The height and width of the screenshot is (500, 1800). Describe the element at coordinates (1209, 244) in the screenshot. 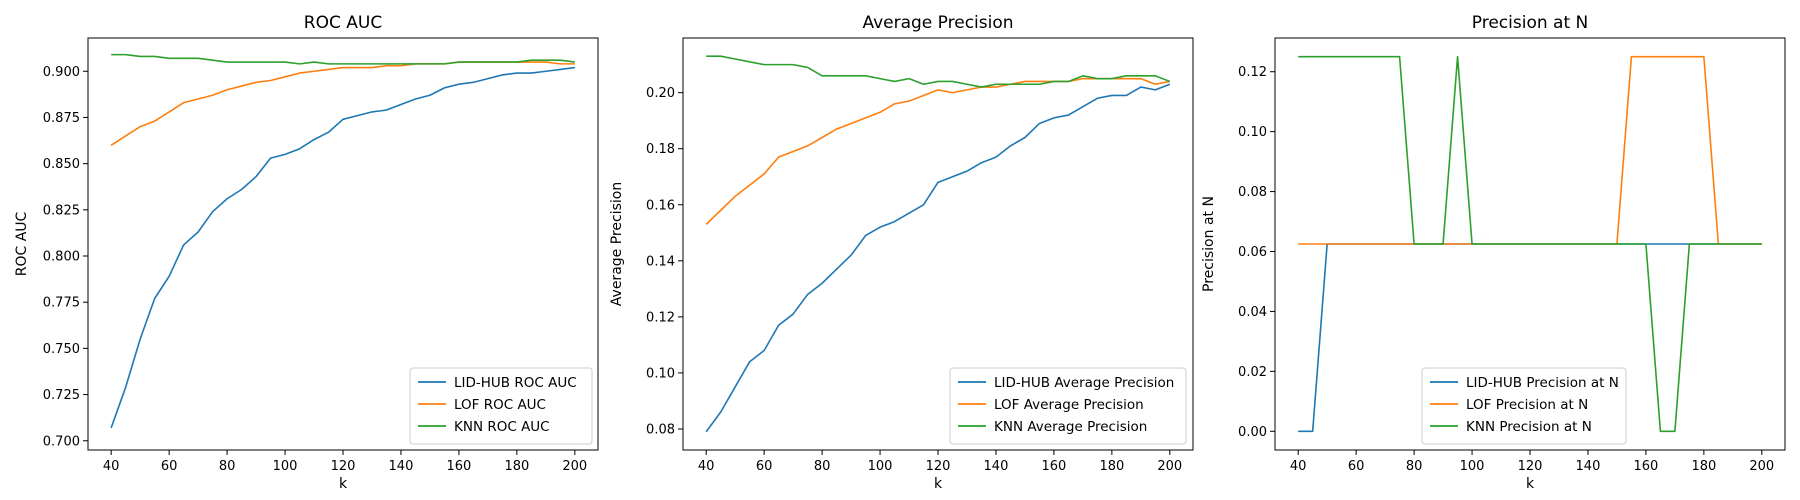

I see `y-axis-label: Precision at N` at that location.